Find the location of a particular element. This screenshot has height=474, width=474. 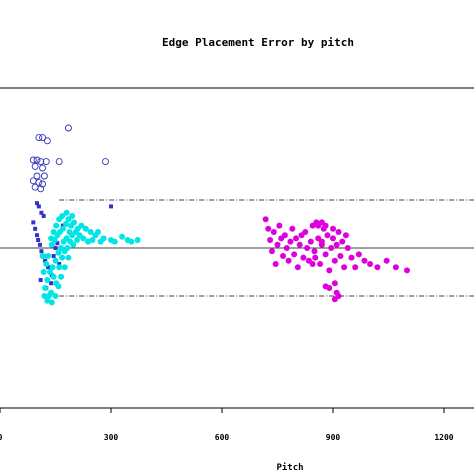

x-tick-label-2: 600 is located at coordinates (222, 437).